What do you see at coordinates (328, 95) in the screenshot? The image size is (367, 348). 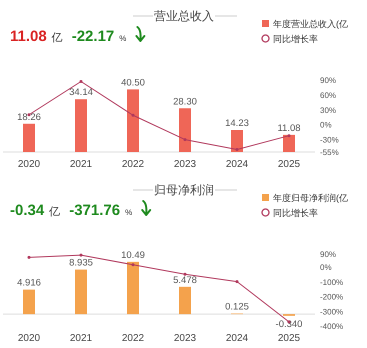 I see `y2-tick-label: 60%` at bounding box center [328, 95].